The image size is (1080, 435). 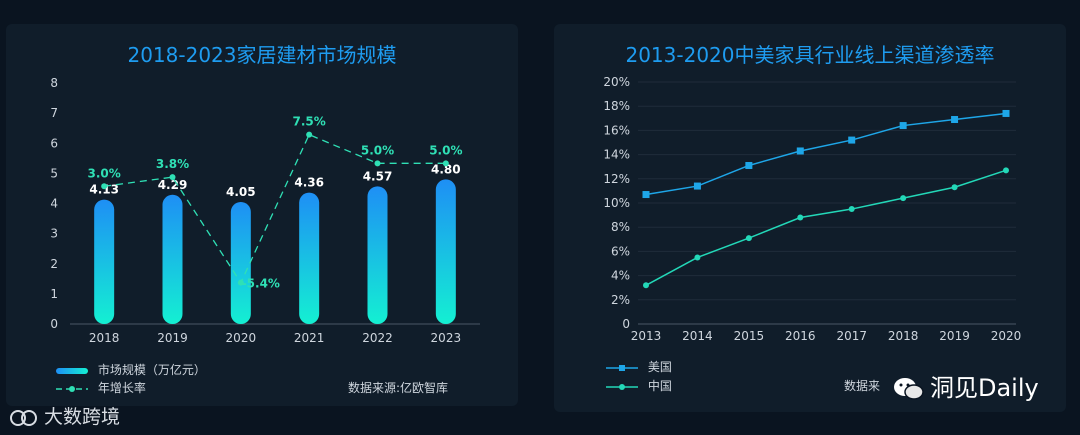 What do you see at coordinates (616, 106) in the screenshot?
I see `y-tick-label: 18%` at bounding box center [616, 106].